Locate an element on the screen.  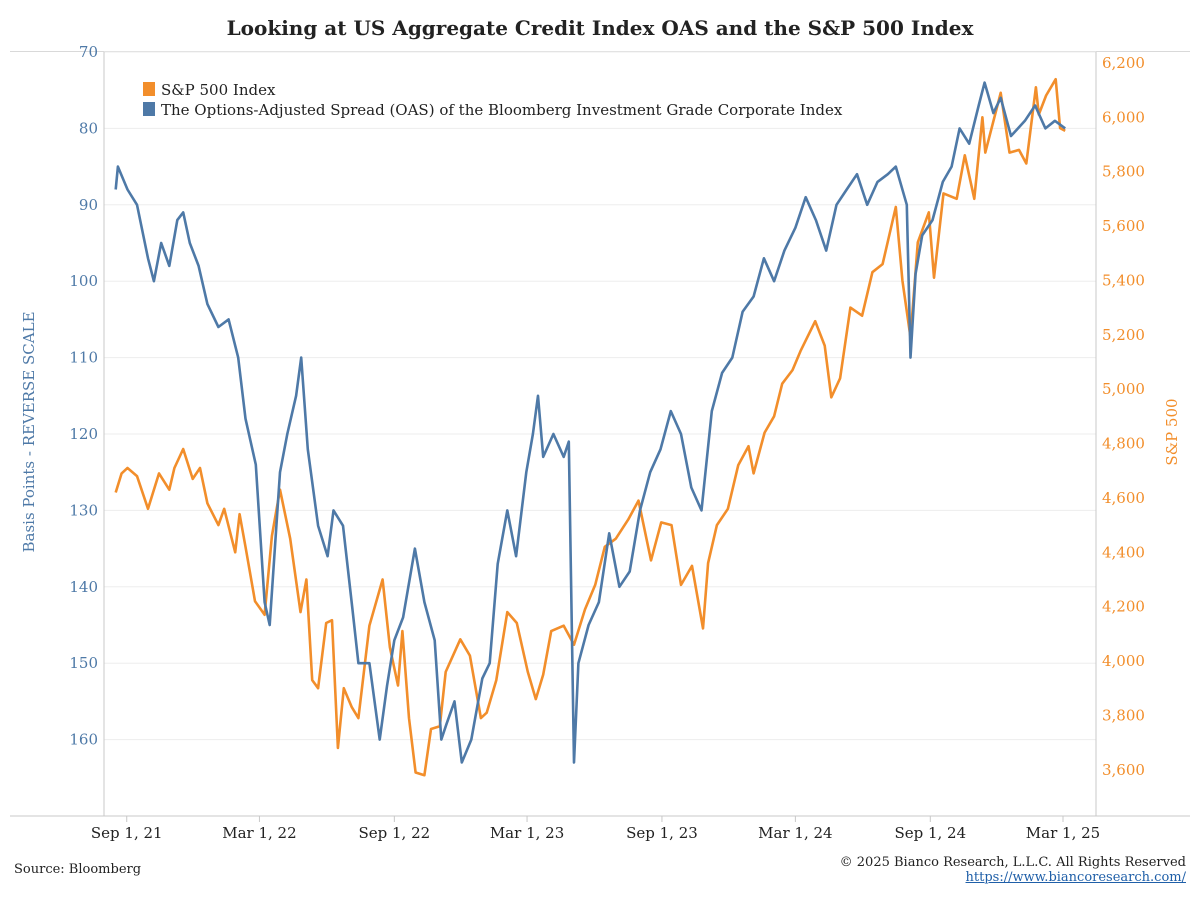
left-tick-label: 120 is located at coordinates (83, 434).